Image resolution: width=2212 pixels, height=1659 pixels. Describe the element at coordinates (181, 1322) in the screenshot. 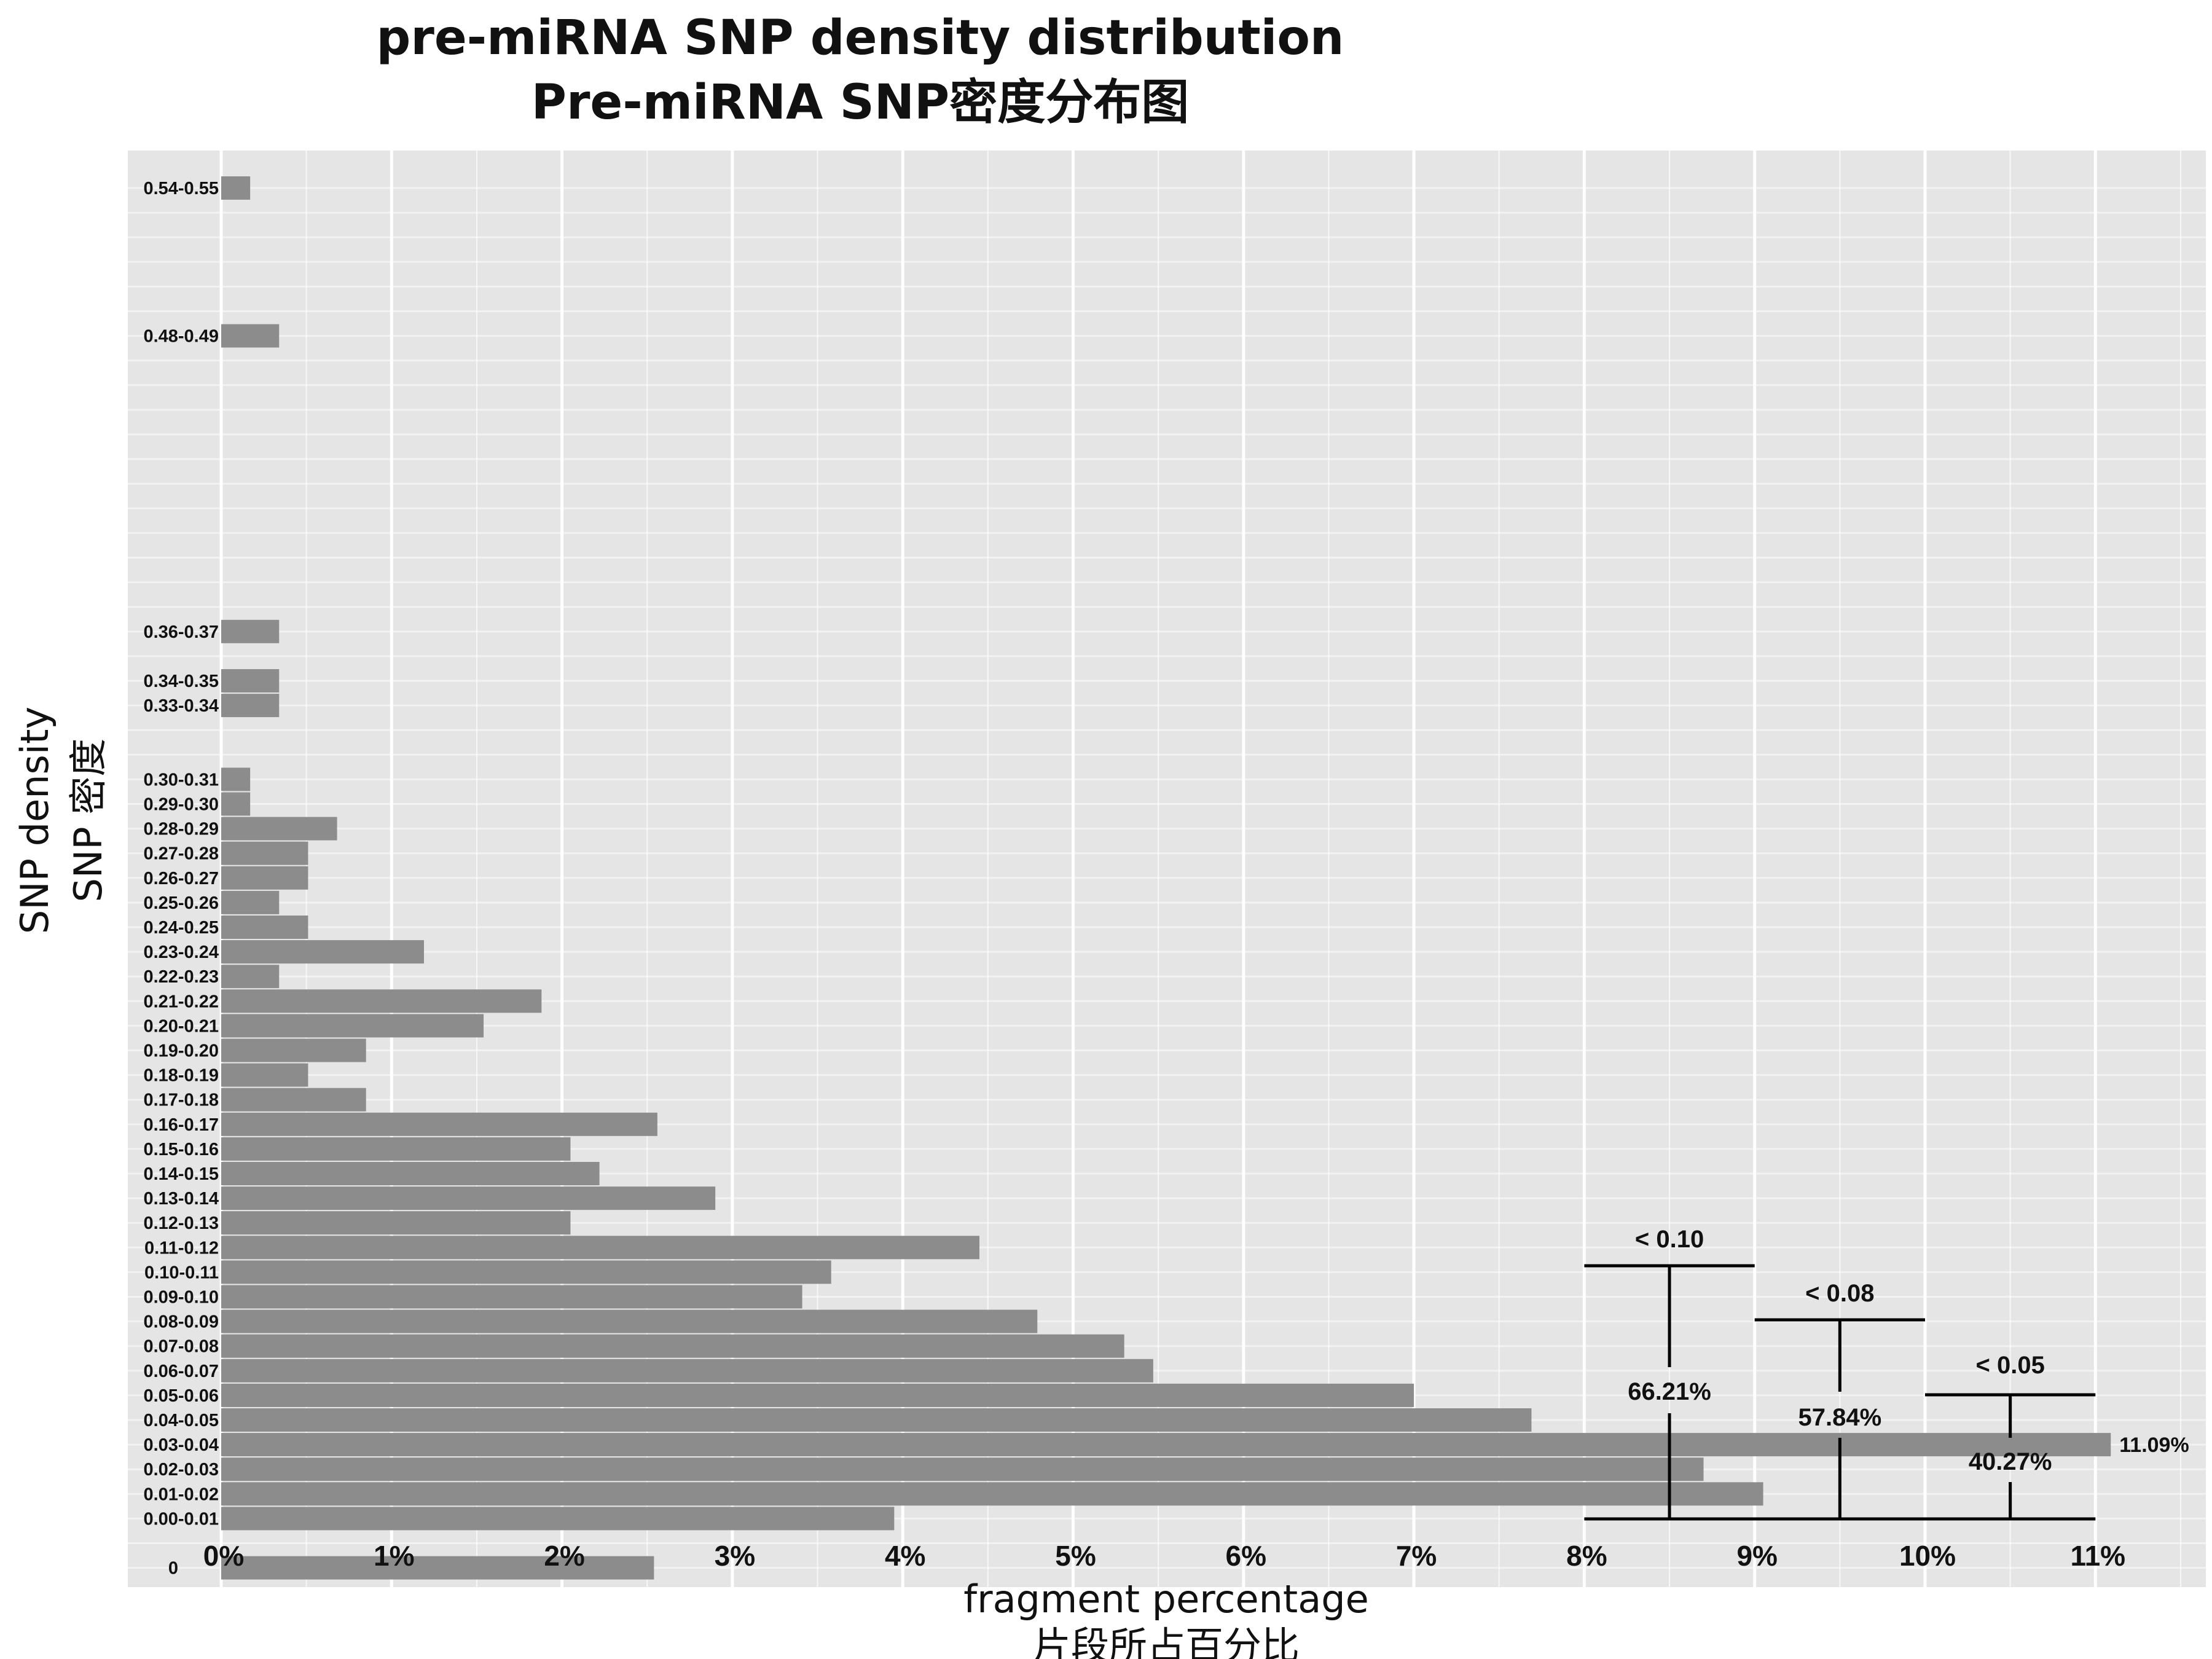

I see `y-tick-label: 0.08-0.09` at that location.